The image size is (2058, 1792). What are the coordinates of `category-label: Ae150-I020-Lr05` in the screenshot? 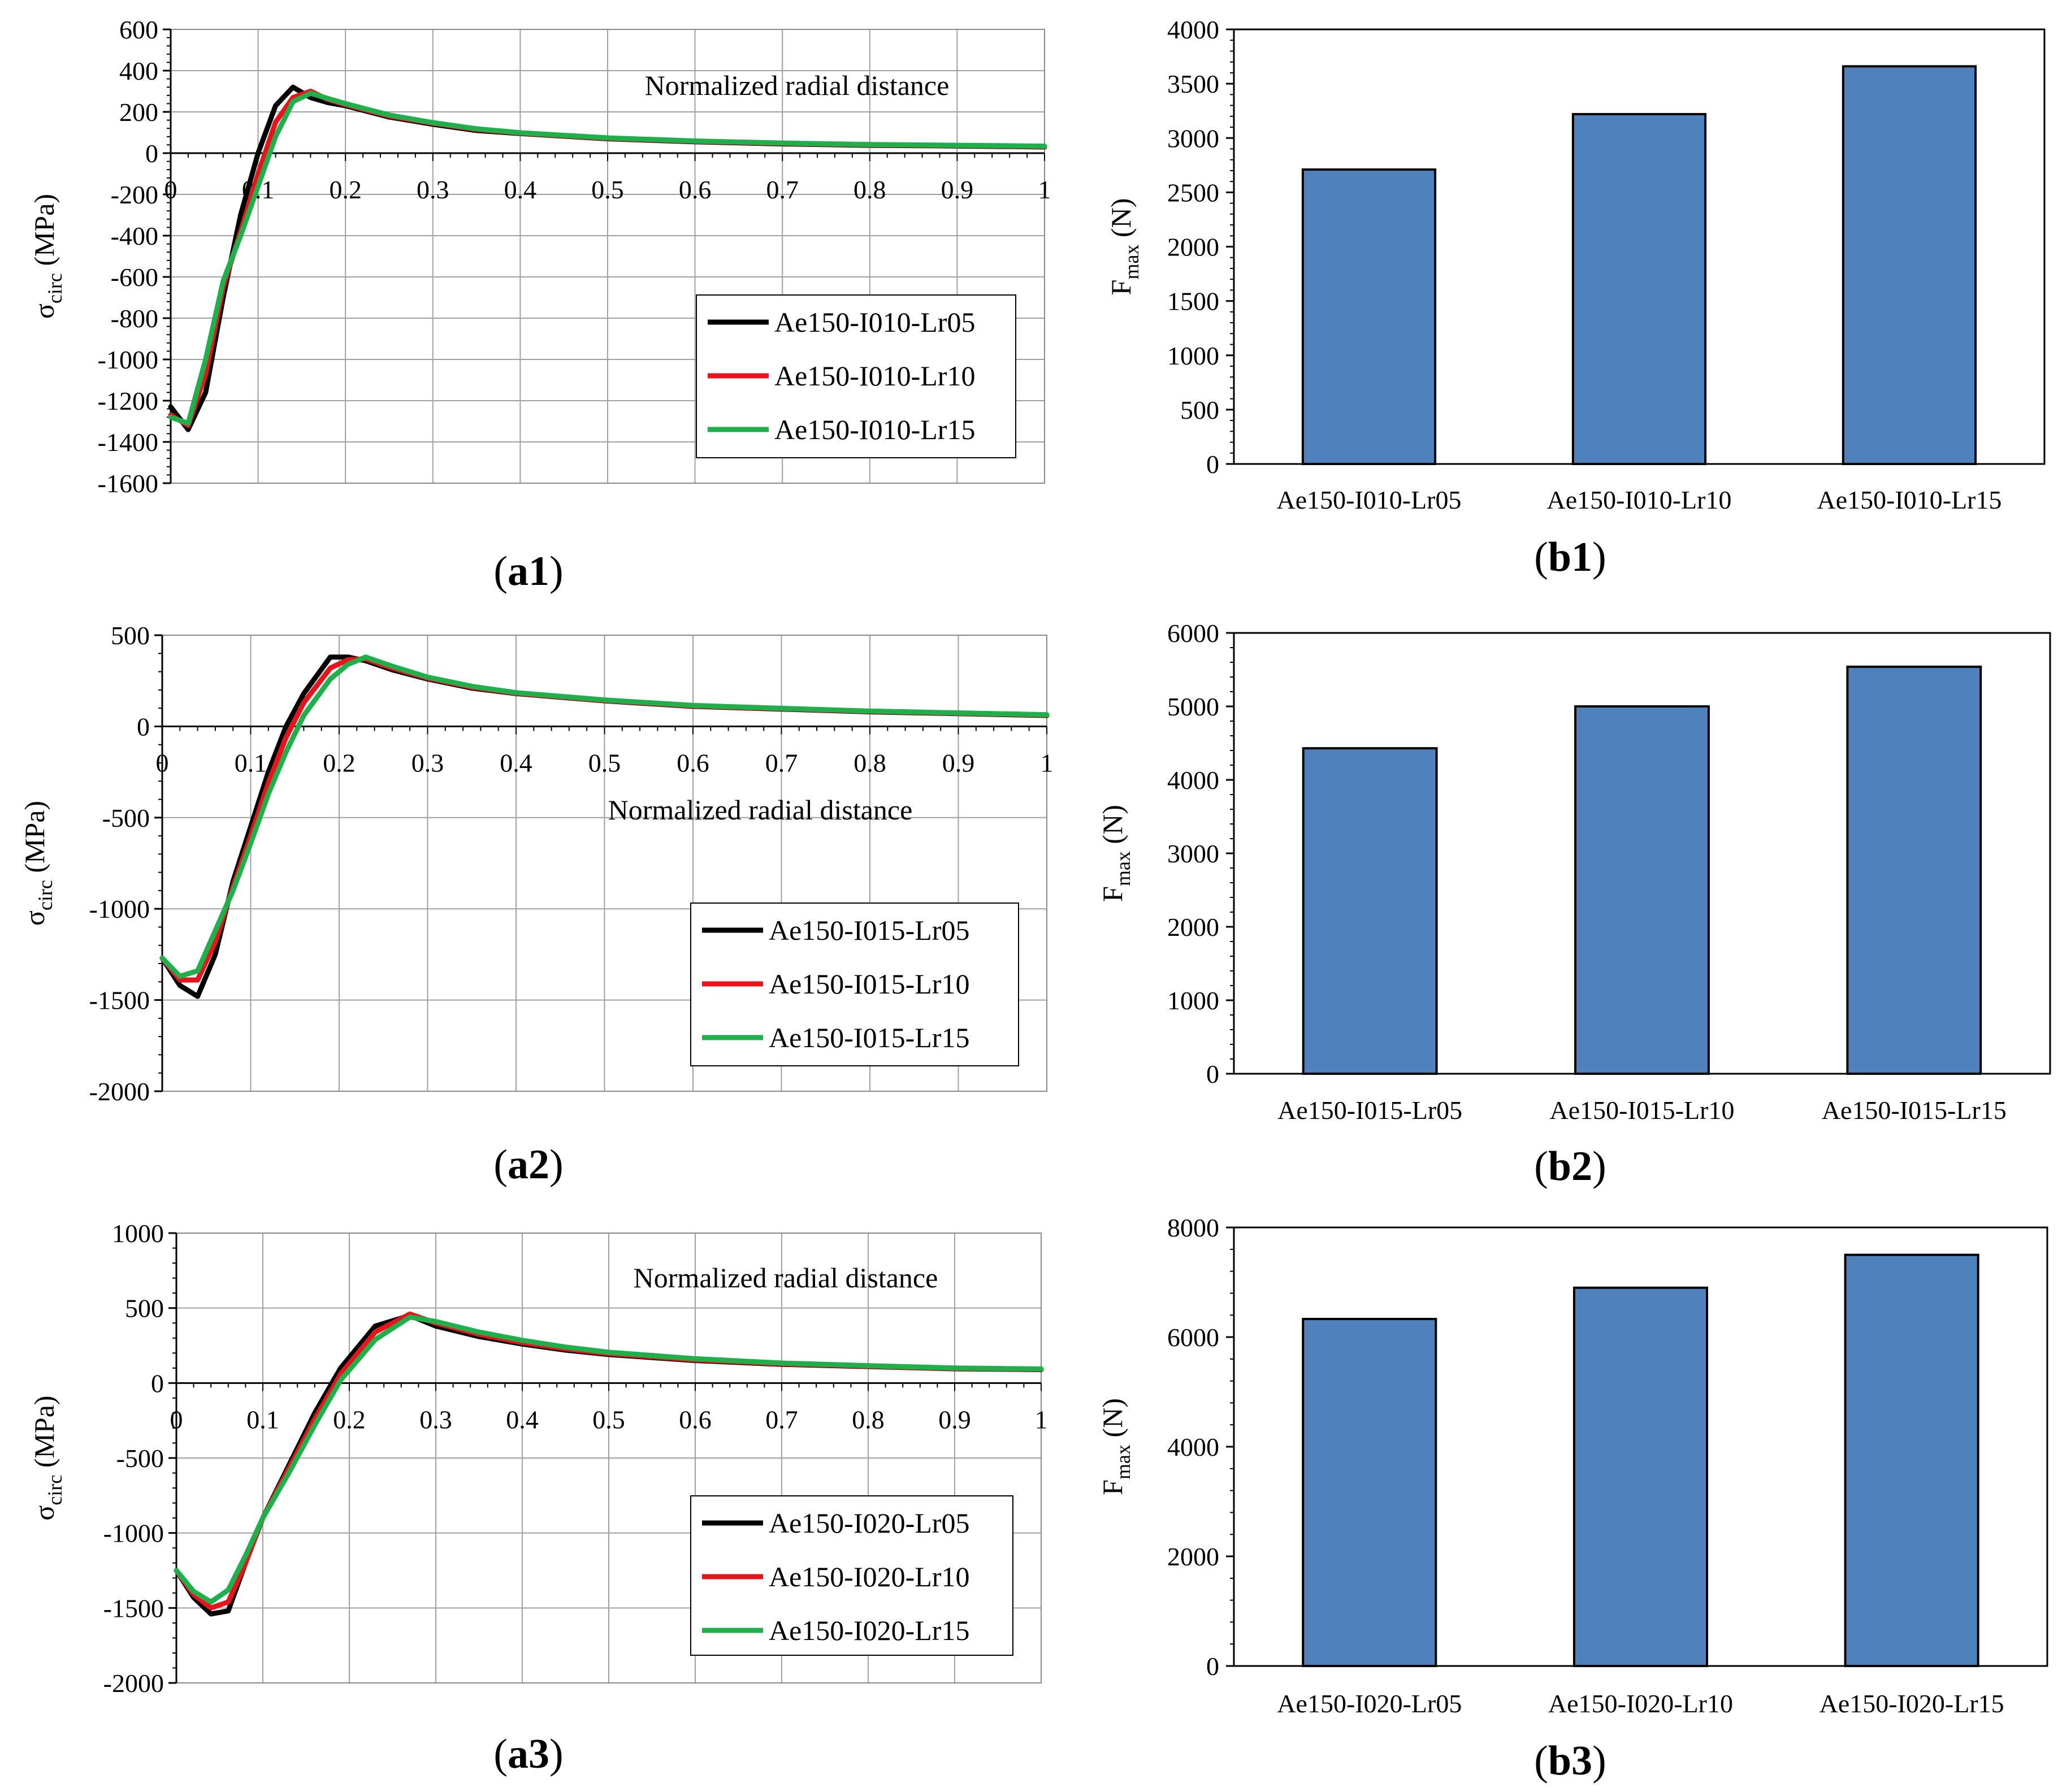 It's located at (1369, 1703).